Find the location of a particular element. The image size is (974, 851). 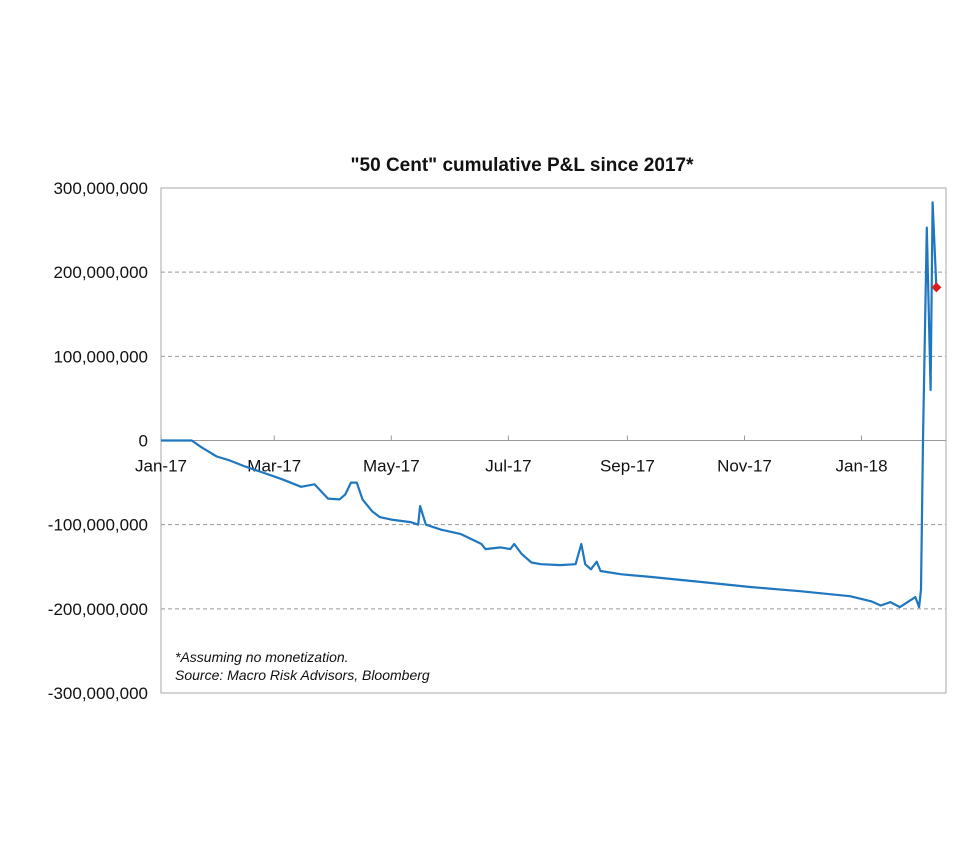

y-tick-label: 0 is located at coordinates (143, 441).